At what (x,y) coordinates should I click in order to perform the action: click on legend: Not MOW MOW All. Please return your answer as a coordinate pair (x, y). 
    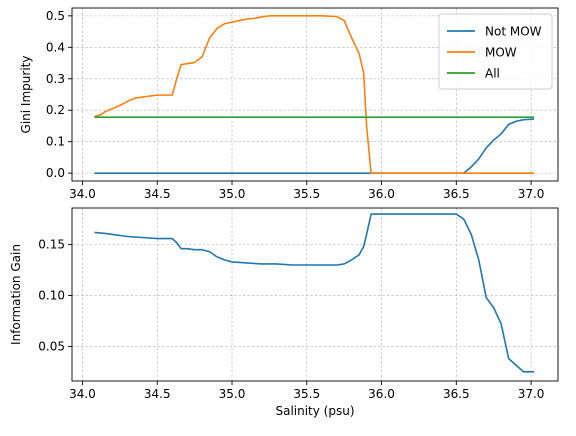
    Looking at the image, I should click on (495, 51).